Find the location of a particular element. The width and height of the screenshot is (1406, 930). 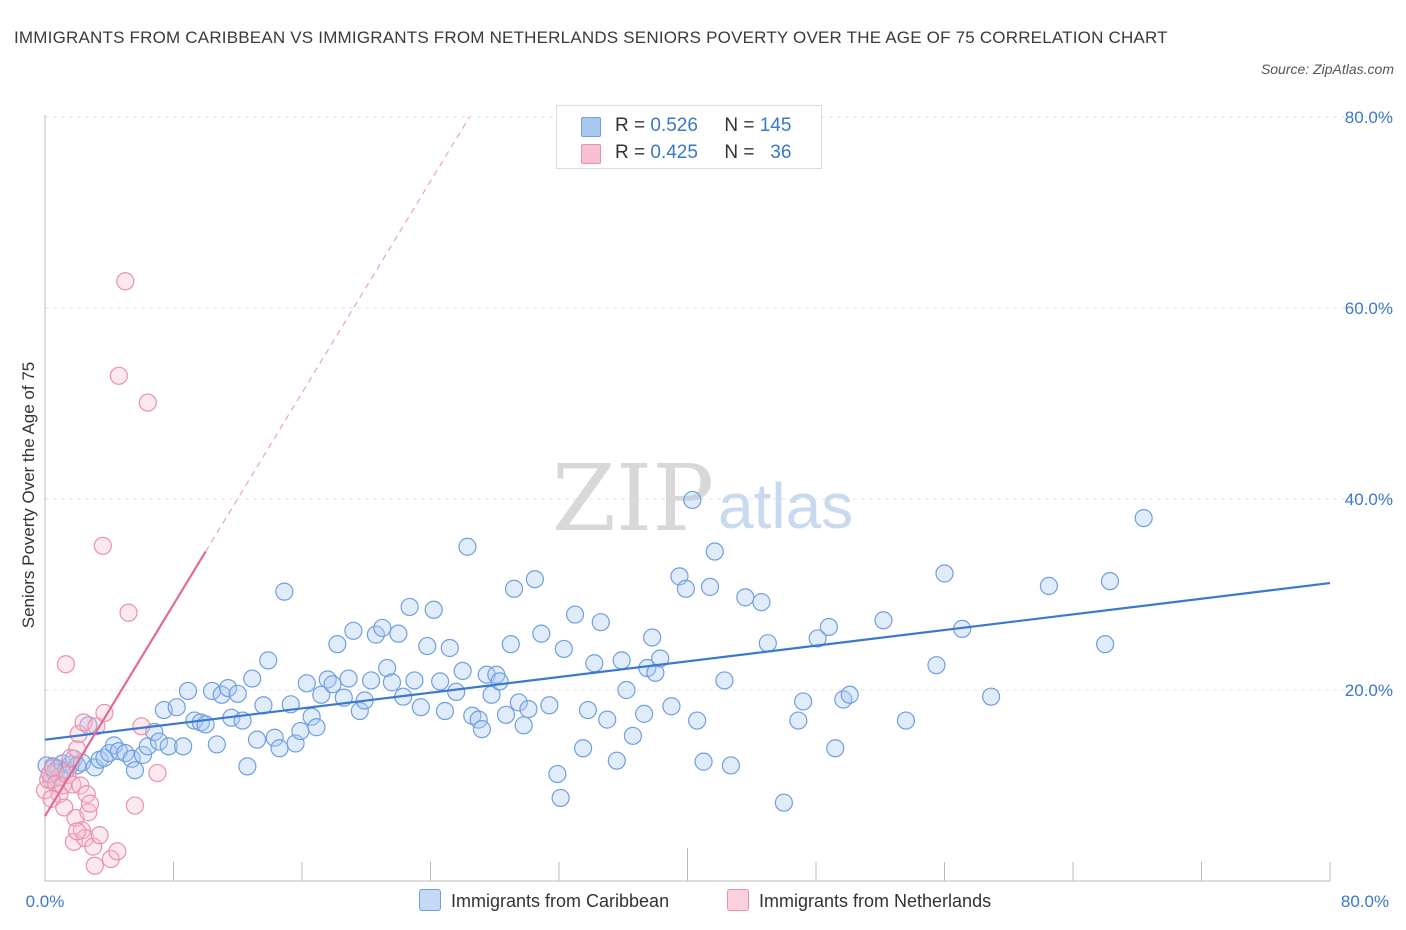

legend-n-label: N = is located at coordinates (739, 152).